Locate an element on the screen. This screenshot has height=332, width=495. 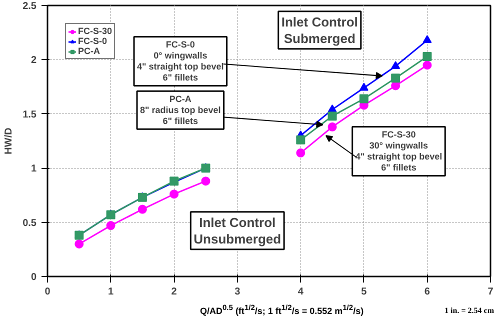
y-tick-label: 0 is located at coordinates (33, 277).